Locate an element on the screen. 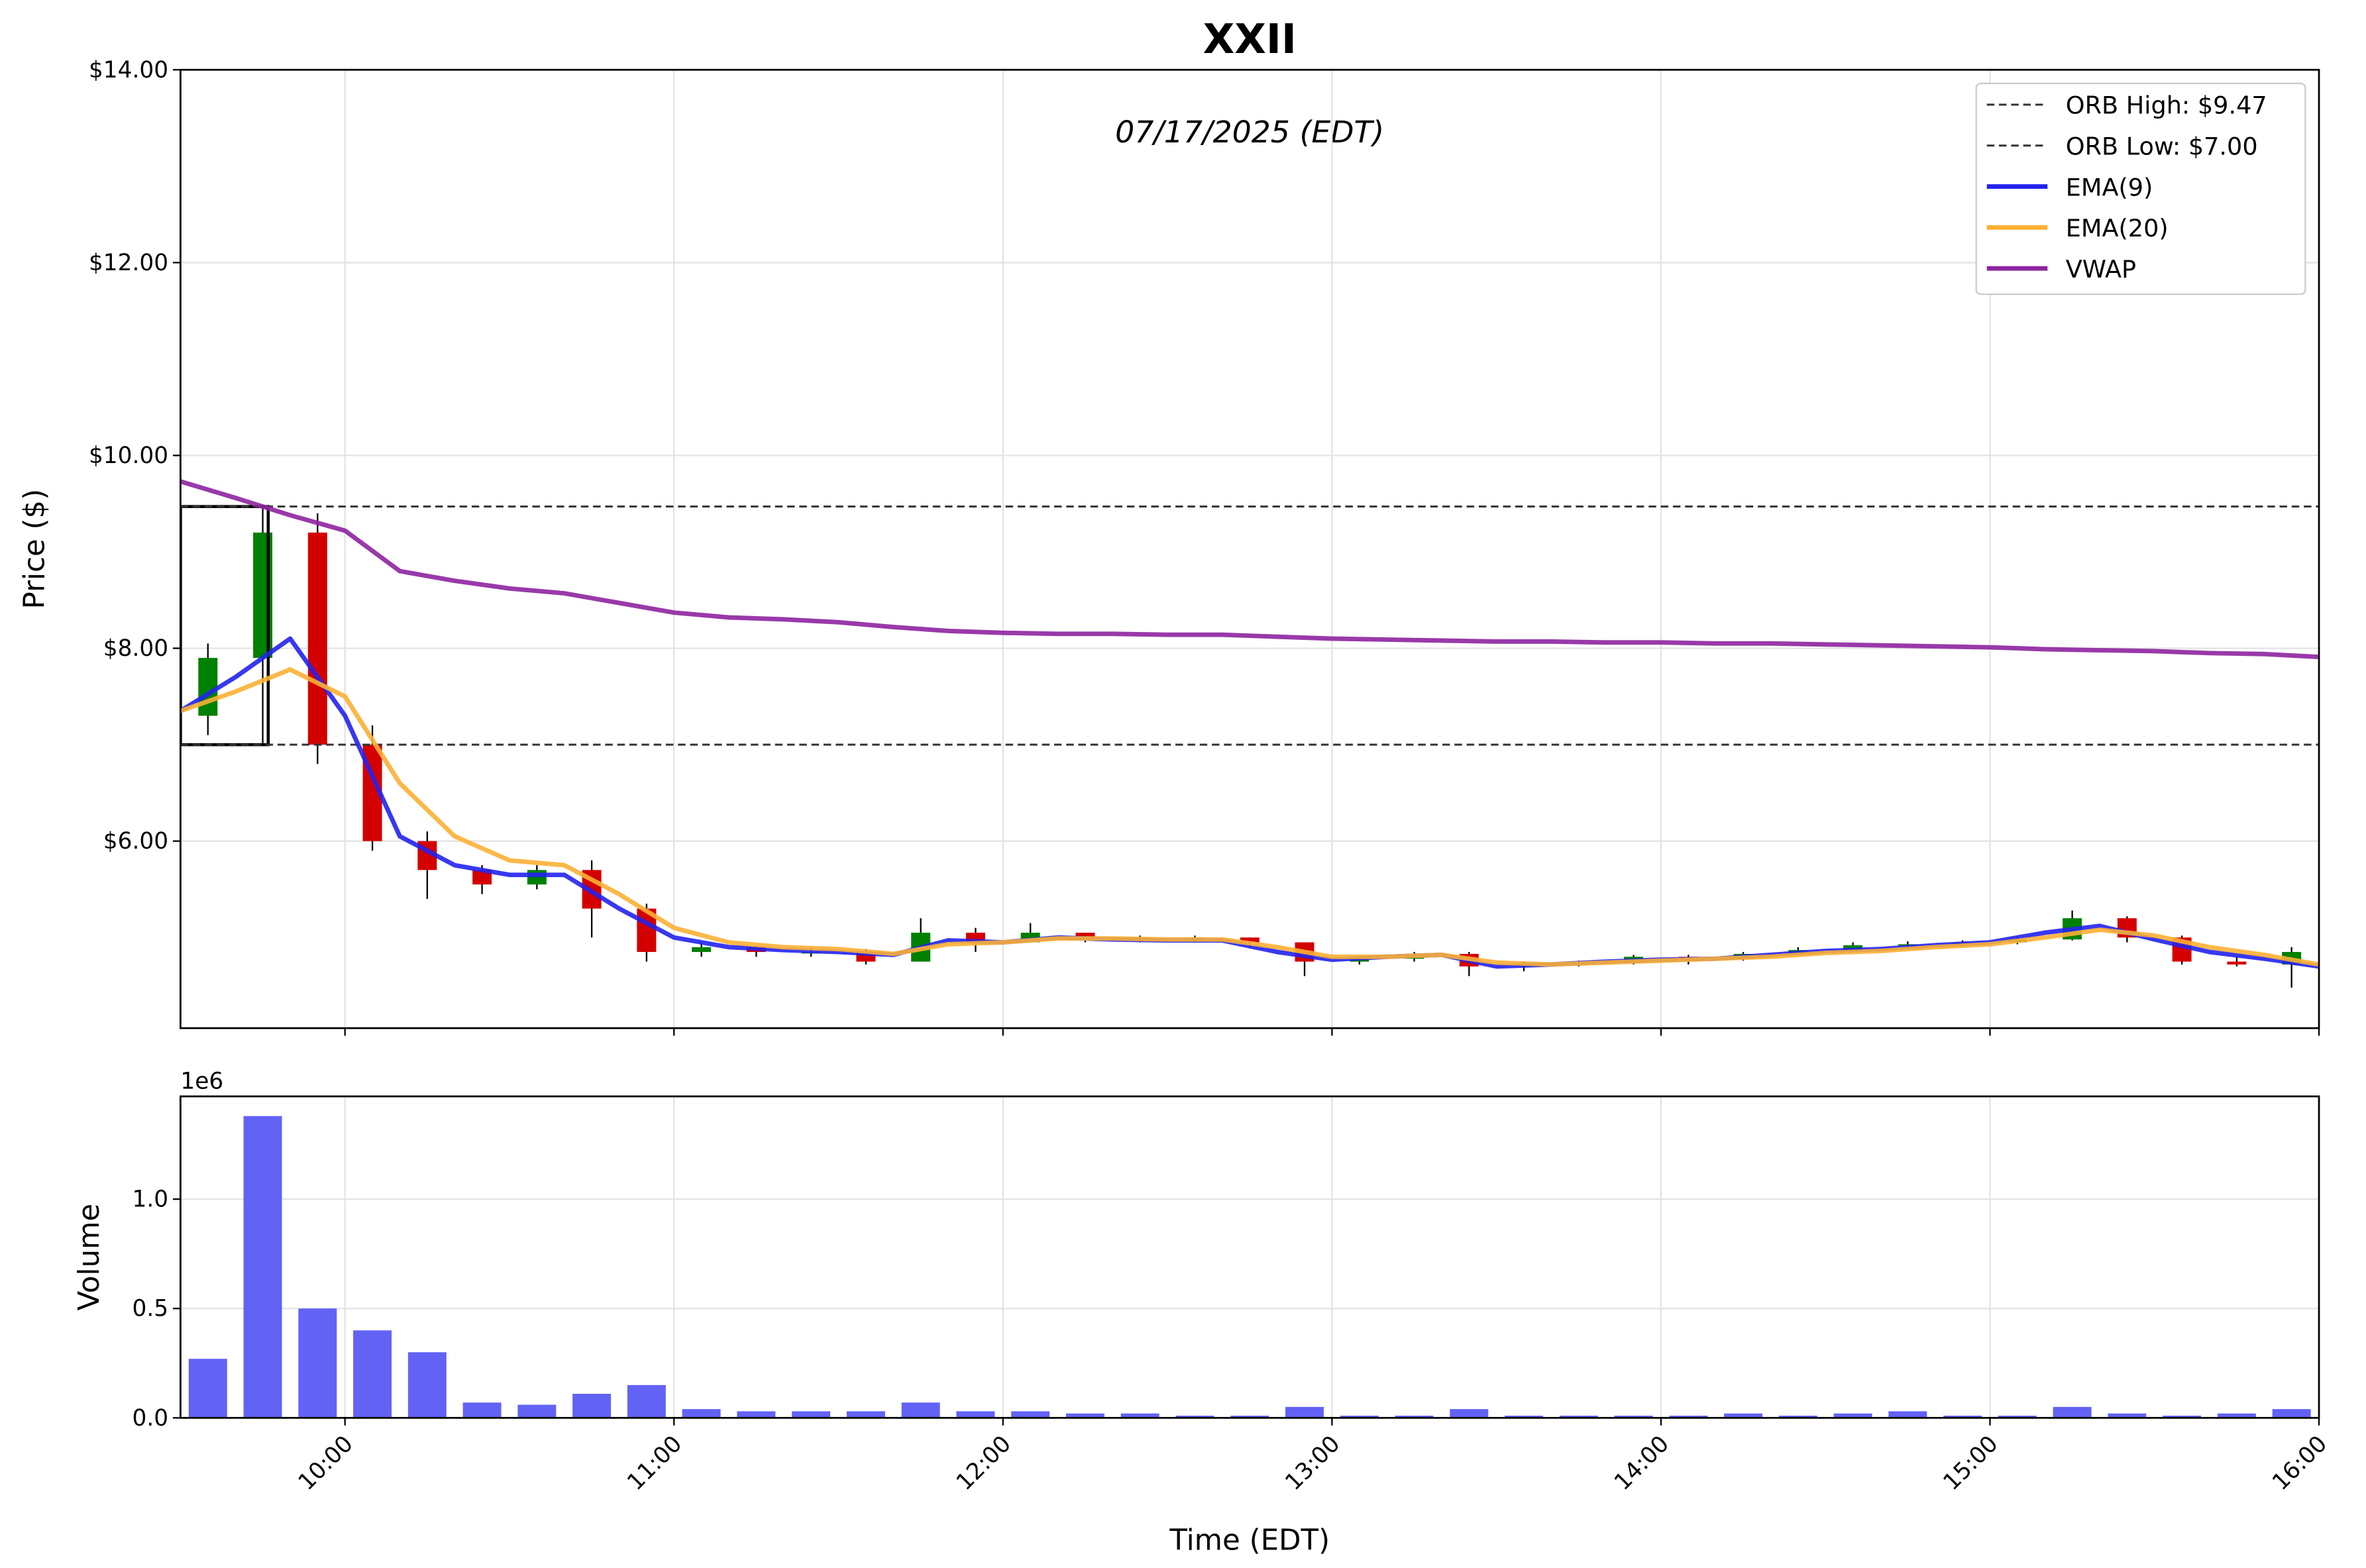 The image size is (2366, 1568). chart-title: XXII is located at coordinates (1250, 39).